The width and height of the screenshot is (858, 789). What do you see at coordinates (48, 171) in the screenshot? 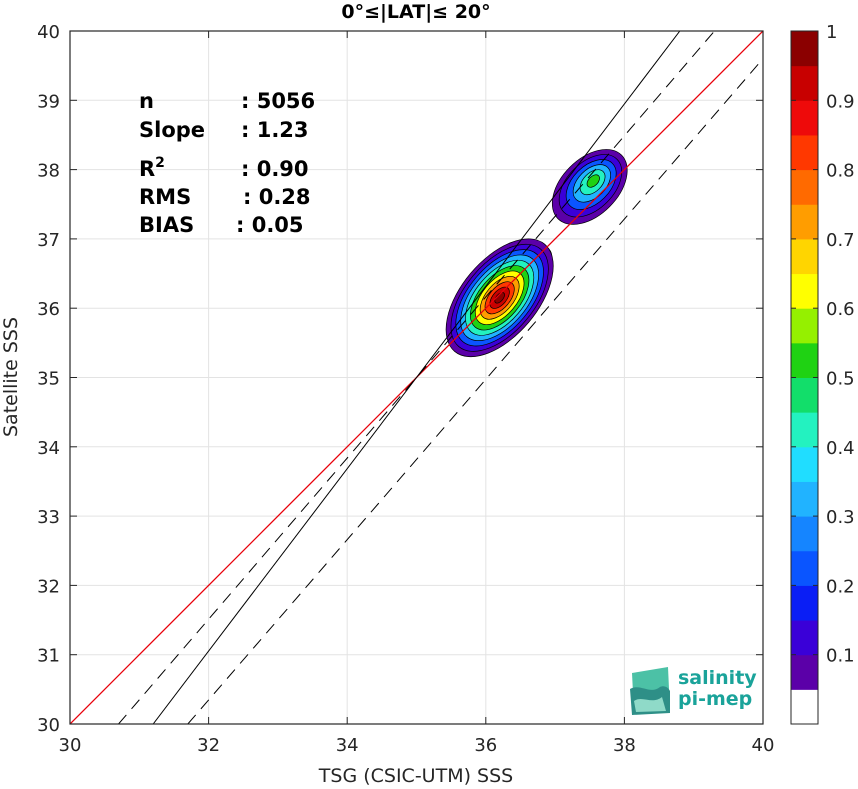
I see `y-tick-label: 38` at bounding box center [48, 171].